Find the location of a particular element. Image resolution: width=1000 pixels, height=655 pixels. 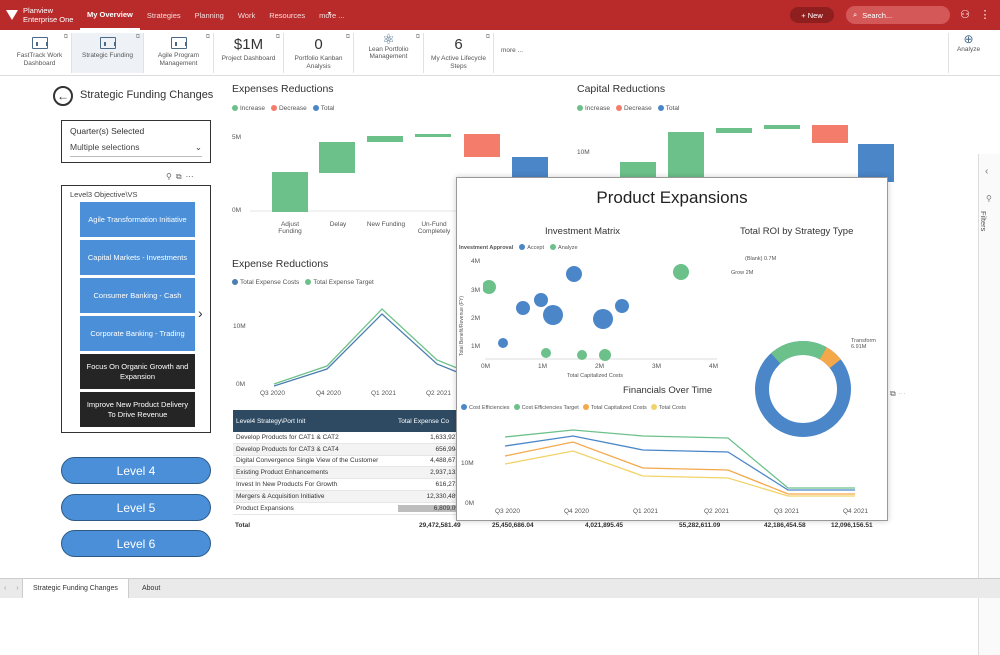

y-tick: 10M is located at coordinates (583, 152).